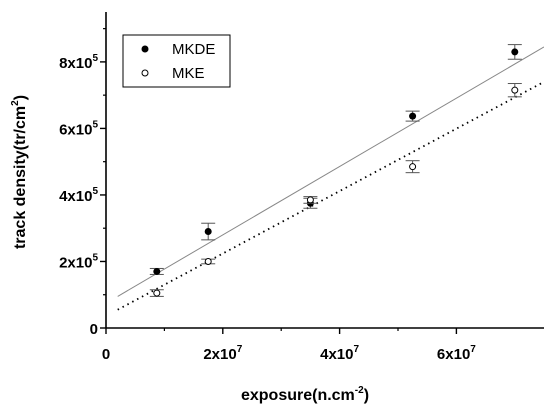 The width and height of the screenshot is (544, 409). Describe the element at coordinates (20, 177) in the screenshot. I see `y-axis-title-base: track density(tr/cm` at that location.